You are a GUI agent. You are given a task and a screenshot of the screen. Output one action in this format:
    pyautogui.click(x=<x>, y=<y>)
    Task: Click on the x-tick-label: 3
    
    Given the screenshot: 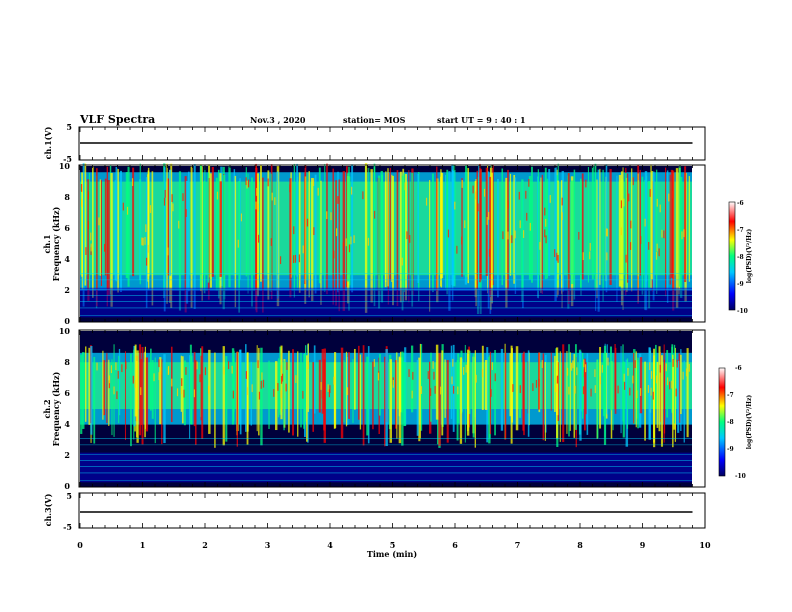 What is the action you would take?
    pyautogui.click(x=268, y=545)
    